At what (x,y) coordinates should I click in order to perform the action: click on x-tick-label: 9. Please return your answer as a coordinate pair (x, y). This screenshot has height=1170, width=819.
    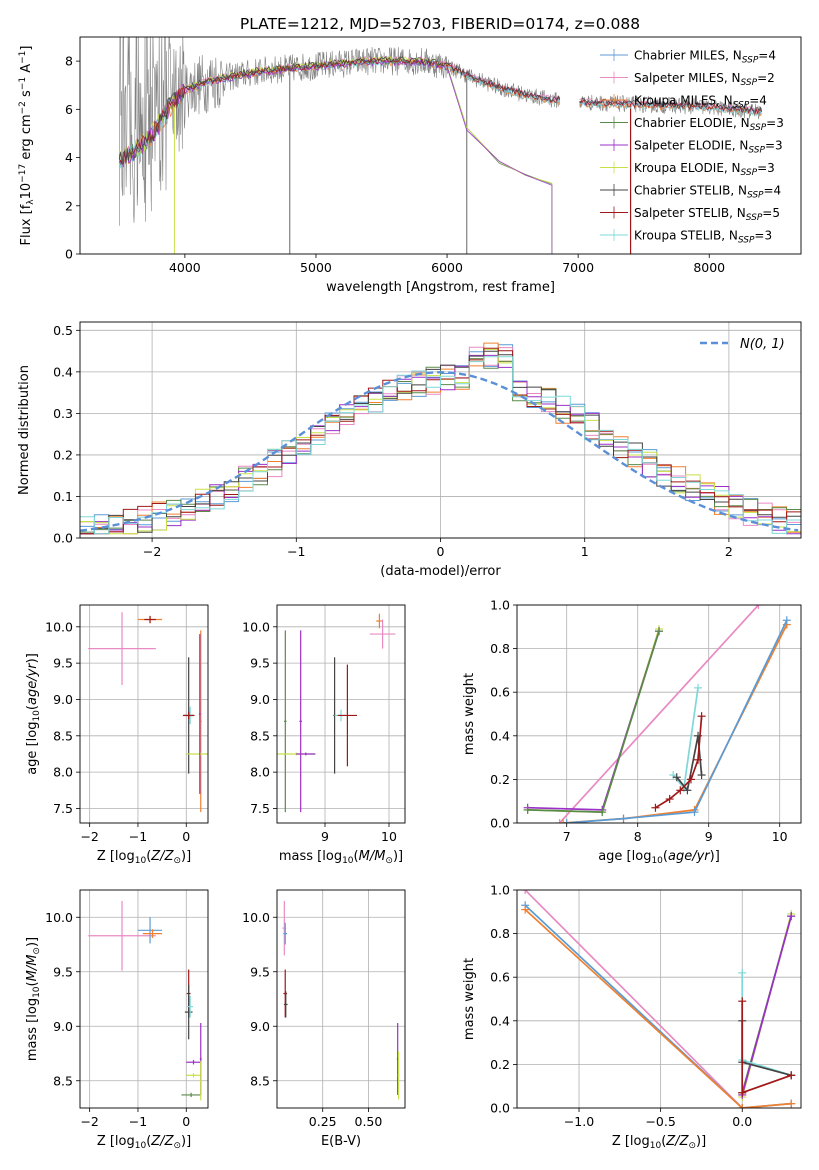
    Looking at the image, I should click on (709, 836).